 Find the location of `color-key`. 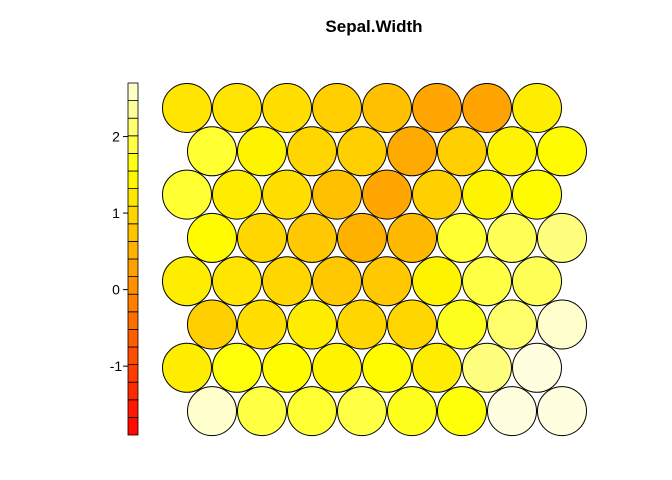

color-key is located at coordinates (133, 259).